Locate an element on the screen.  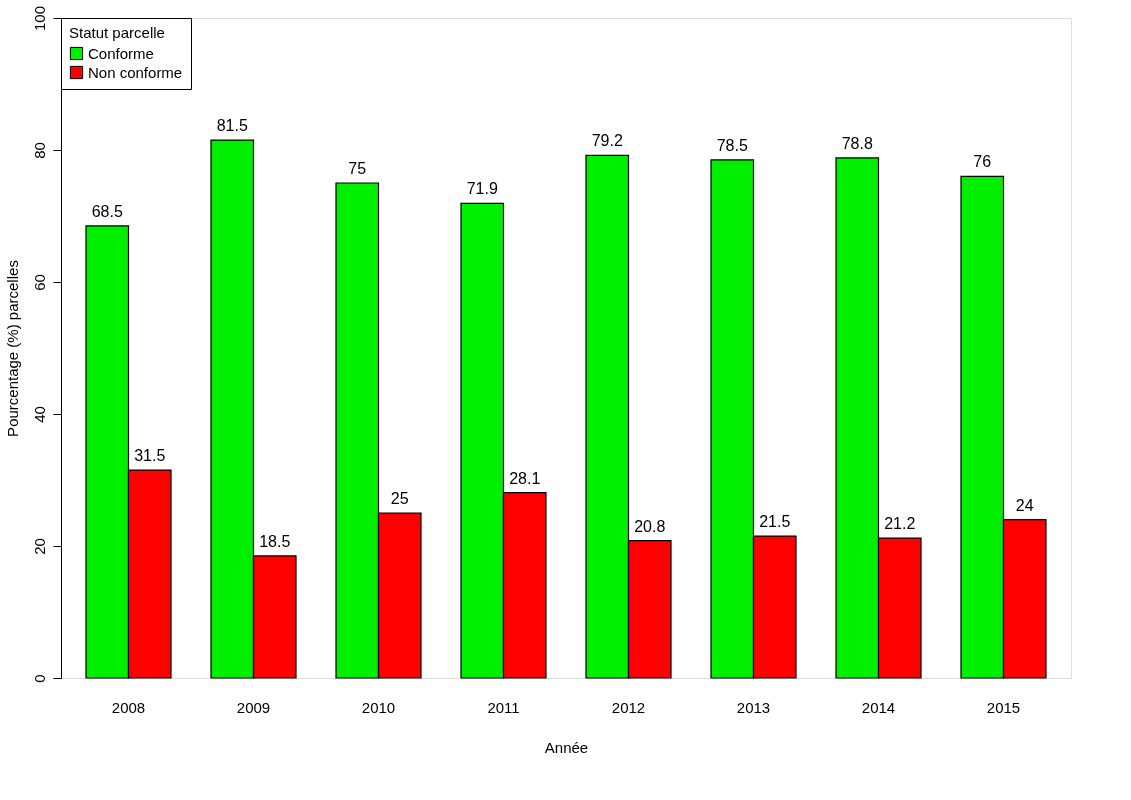
y-tick-label: 20 is located at coordinates (39, 546).